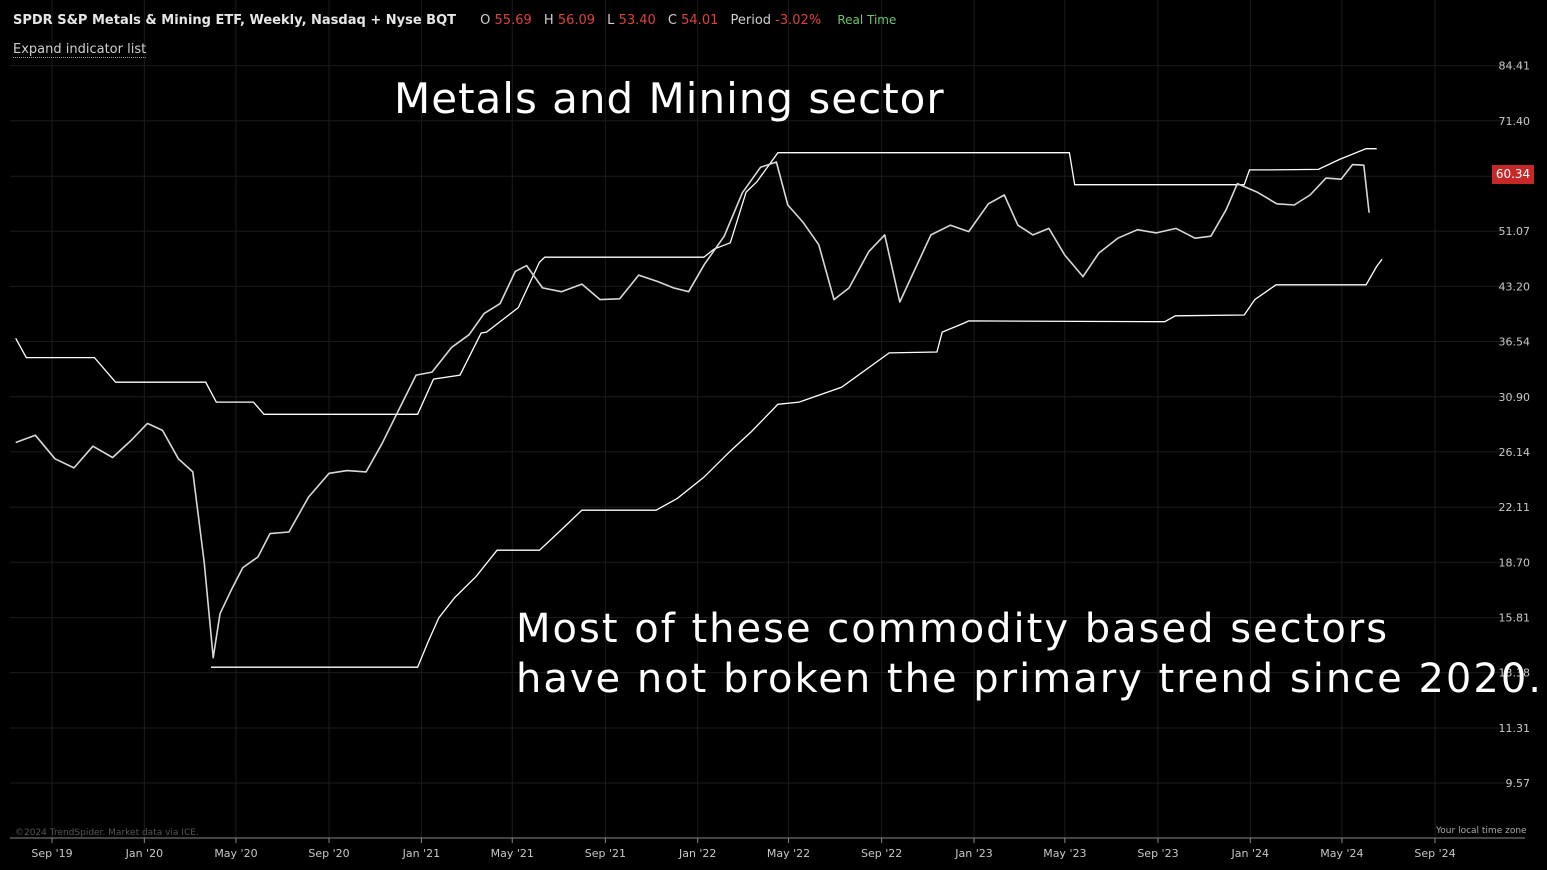  What do you see at coordinates (1515, 397) in the screenshot?
I see `y-tick-label: 30.90` at bounding box center [1515, 397].